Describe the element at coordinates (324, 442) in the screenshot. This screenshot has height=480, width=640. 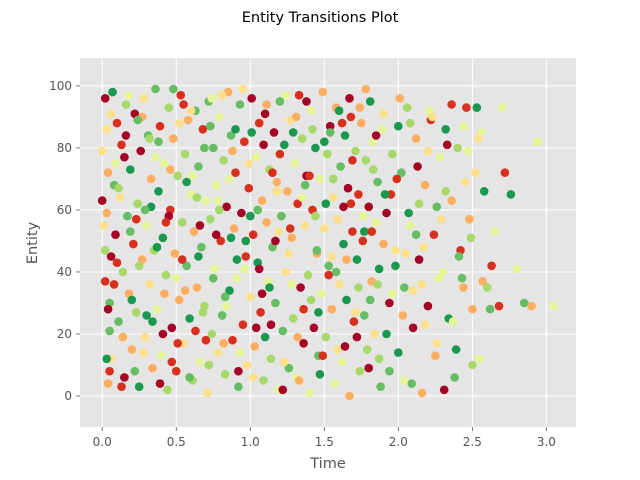
I see `x-tick-label: 1.5` at that location.